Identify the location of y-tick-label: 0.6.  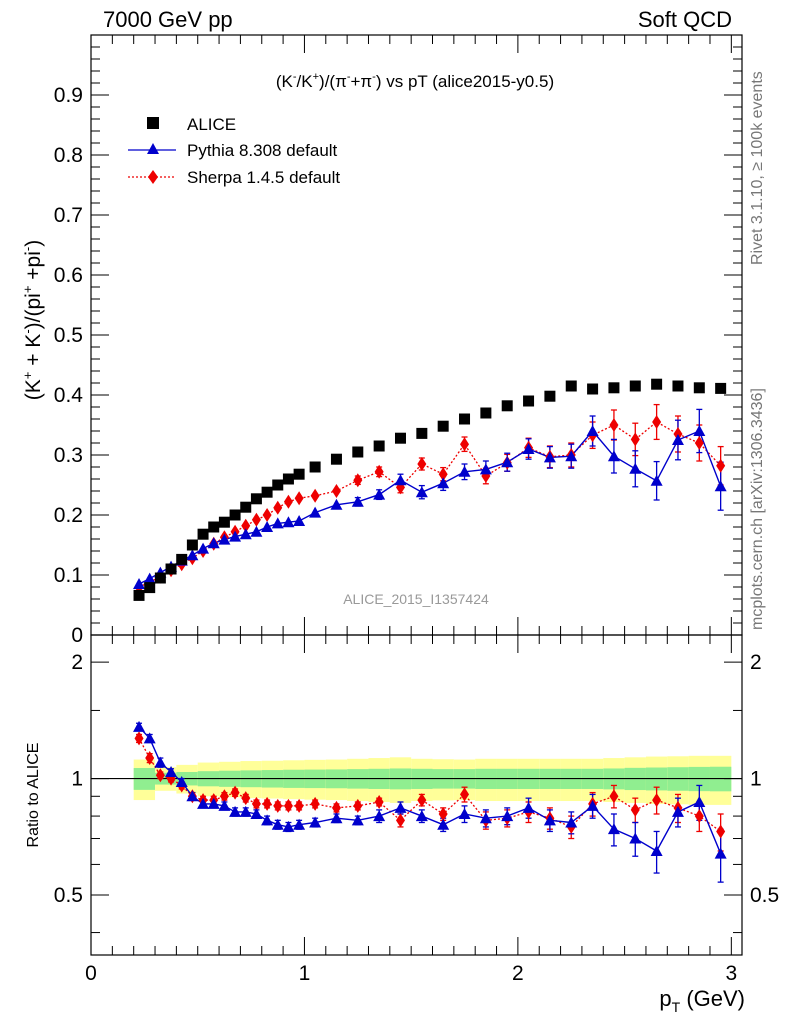
(68, 275).